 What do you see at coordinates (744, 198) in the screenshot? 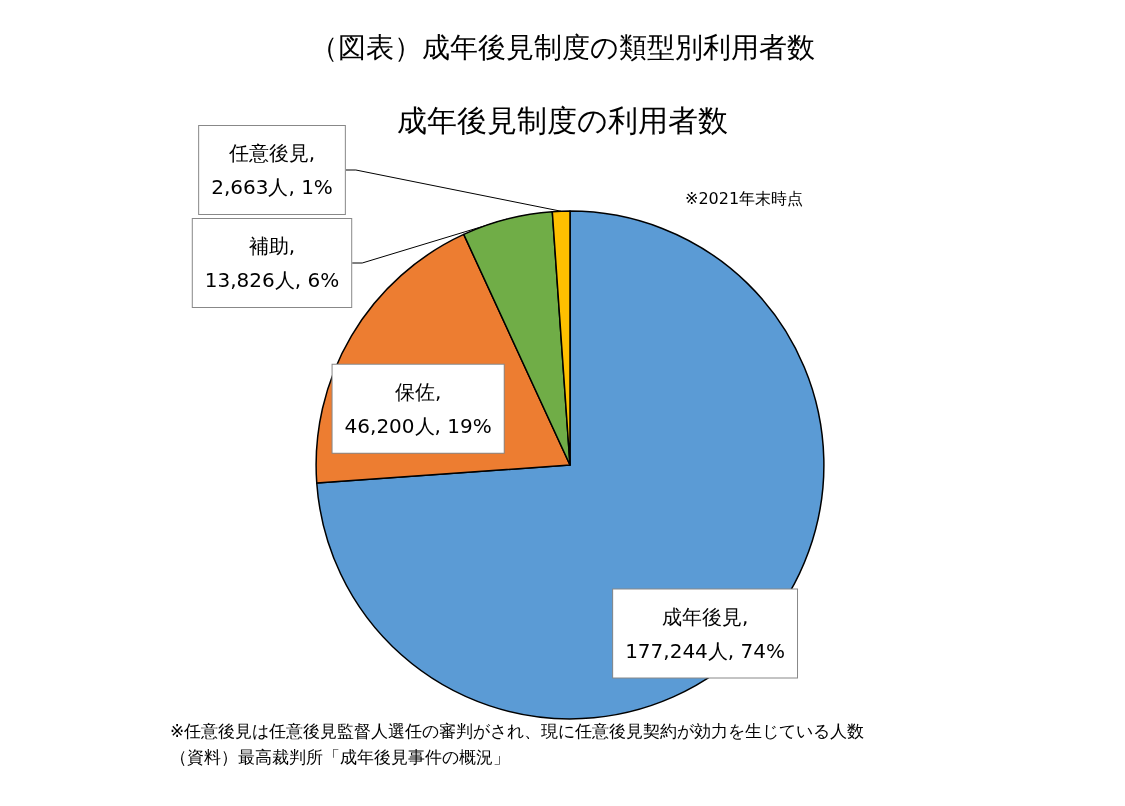
I see `text: ※2021年末時点` at bounding box center [744, 198].